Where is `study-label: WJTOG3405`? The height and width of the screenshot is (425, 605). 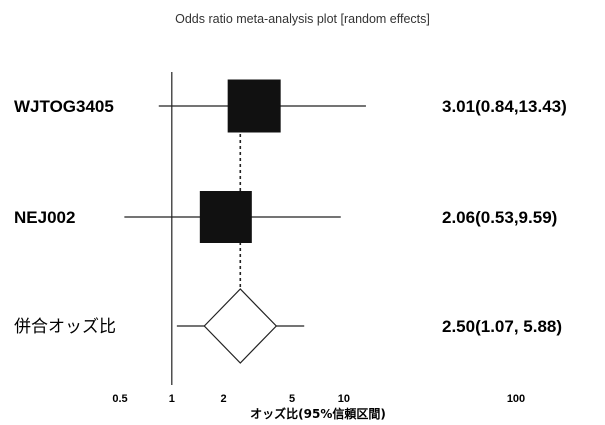
study-label: WJTOG3405 is located at coordinates (64, 106).